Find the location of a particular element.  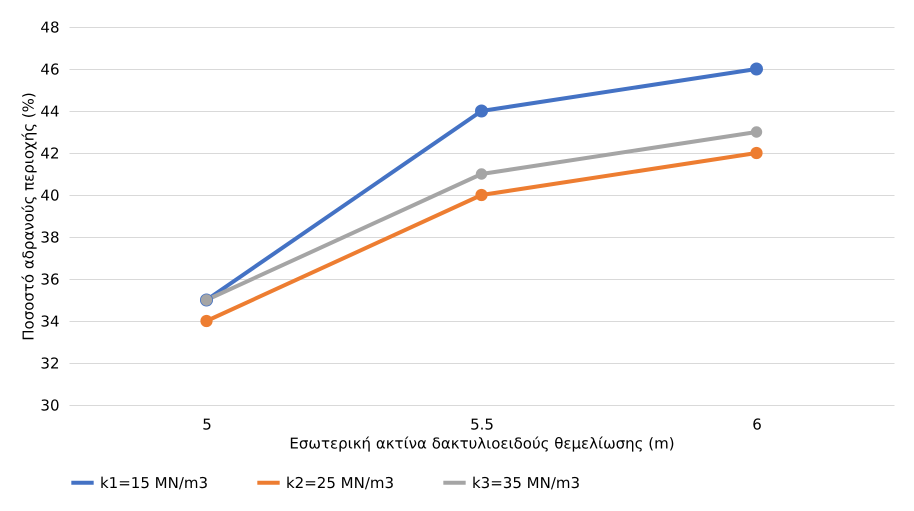

y-tick-label: 42 is located at coordinates (50, 153).